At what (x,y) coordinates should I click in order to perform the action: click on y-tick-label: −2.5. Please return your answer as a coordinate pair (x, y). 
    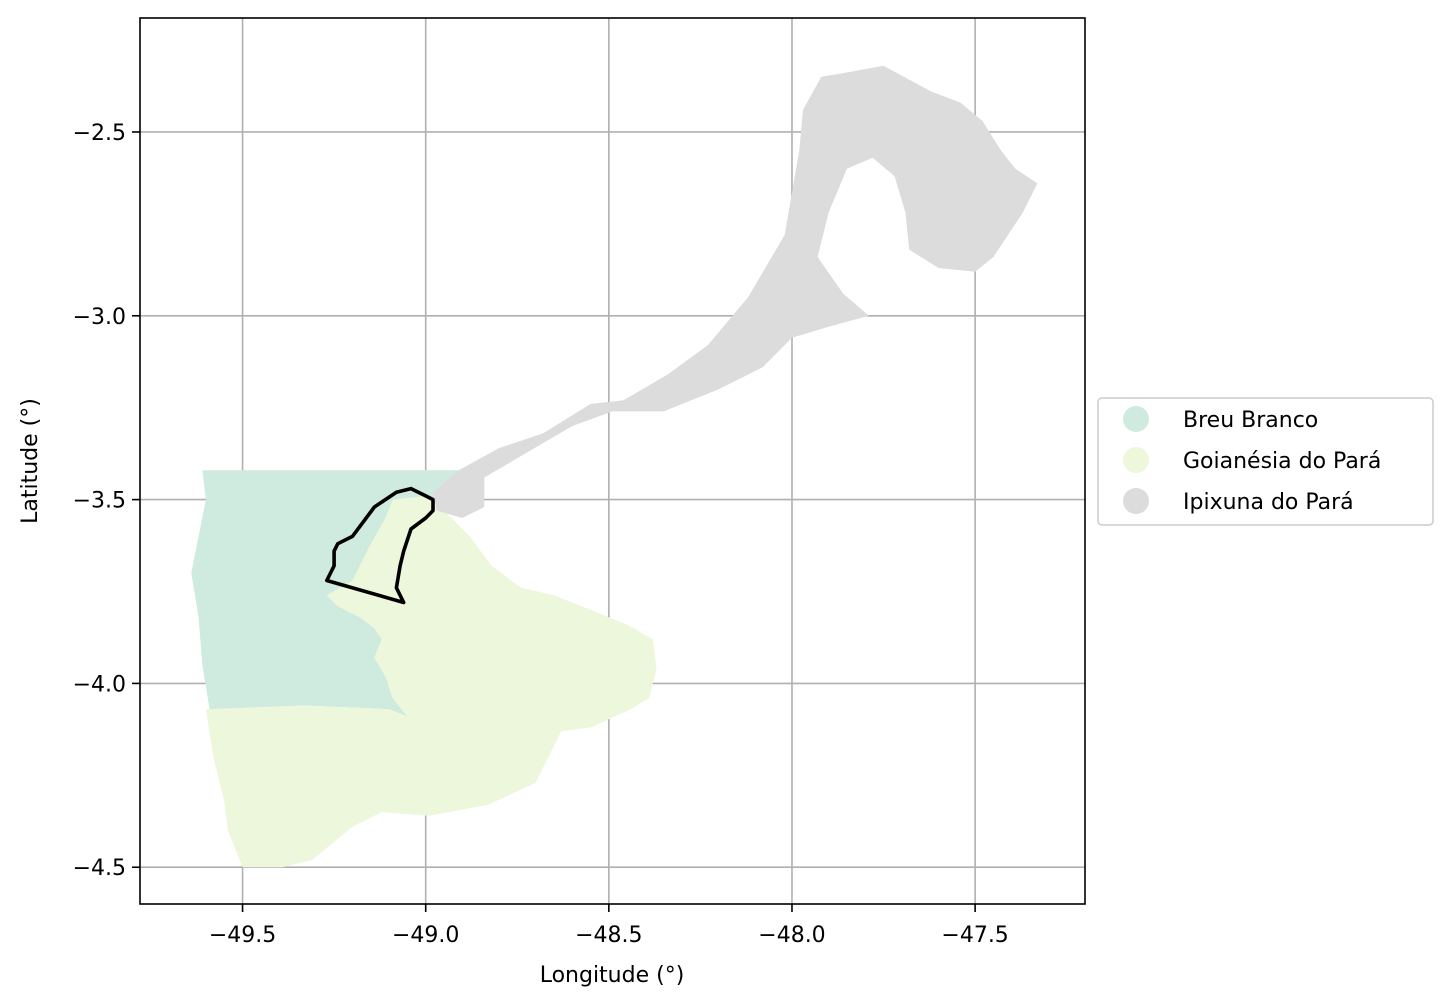
    Looking at the image, I should click on (99, 133).